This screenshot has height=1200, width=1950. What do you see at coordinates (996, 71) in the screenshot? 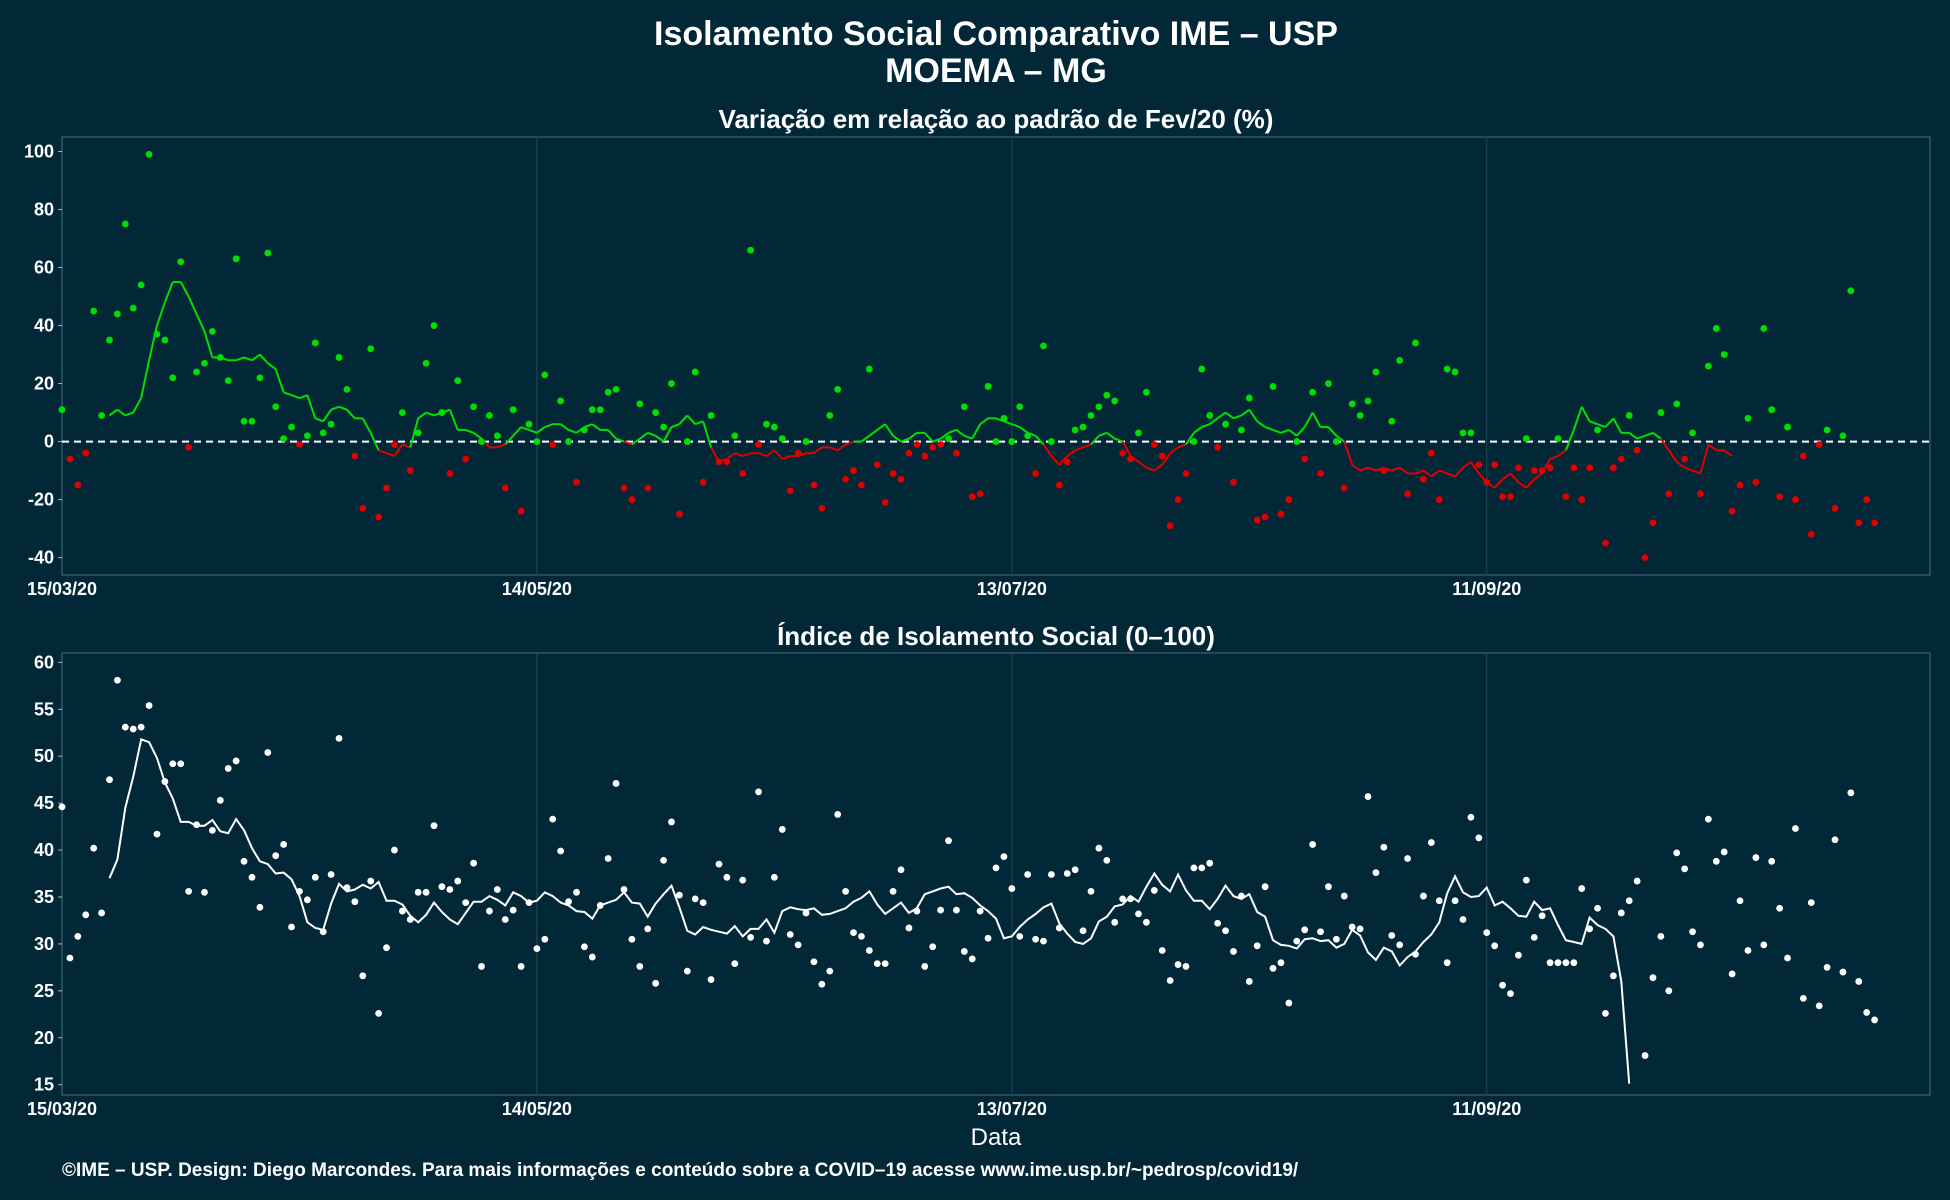
I see `figure-subtitle: MOEMA – MG` at bounding box center [996, 71].